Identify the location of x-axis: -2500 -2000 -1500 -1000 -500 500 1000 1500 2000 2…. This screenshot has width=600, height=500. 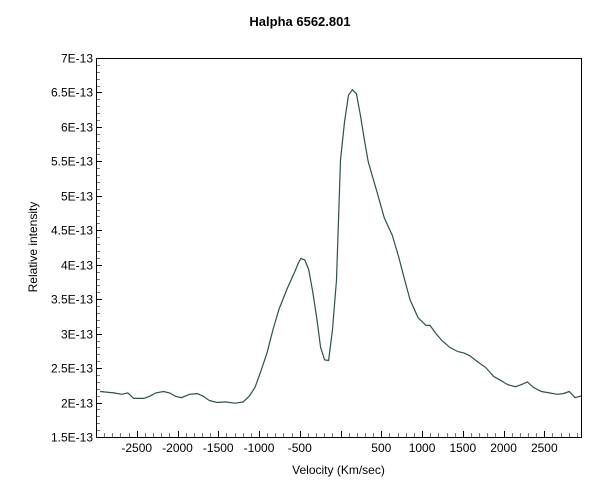
(341, 443).